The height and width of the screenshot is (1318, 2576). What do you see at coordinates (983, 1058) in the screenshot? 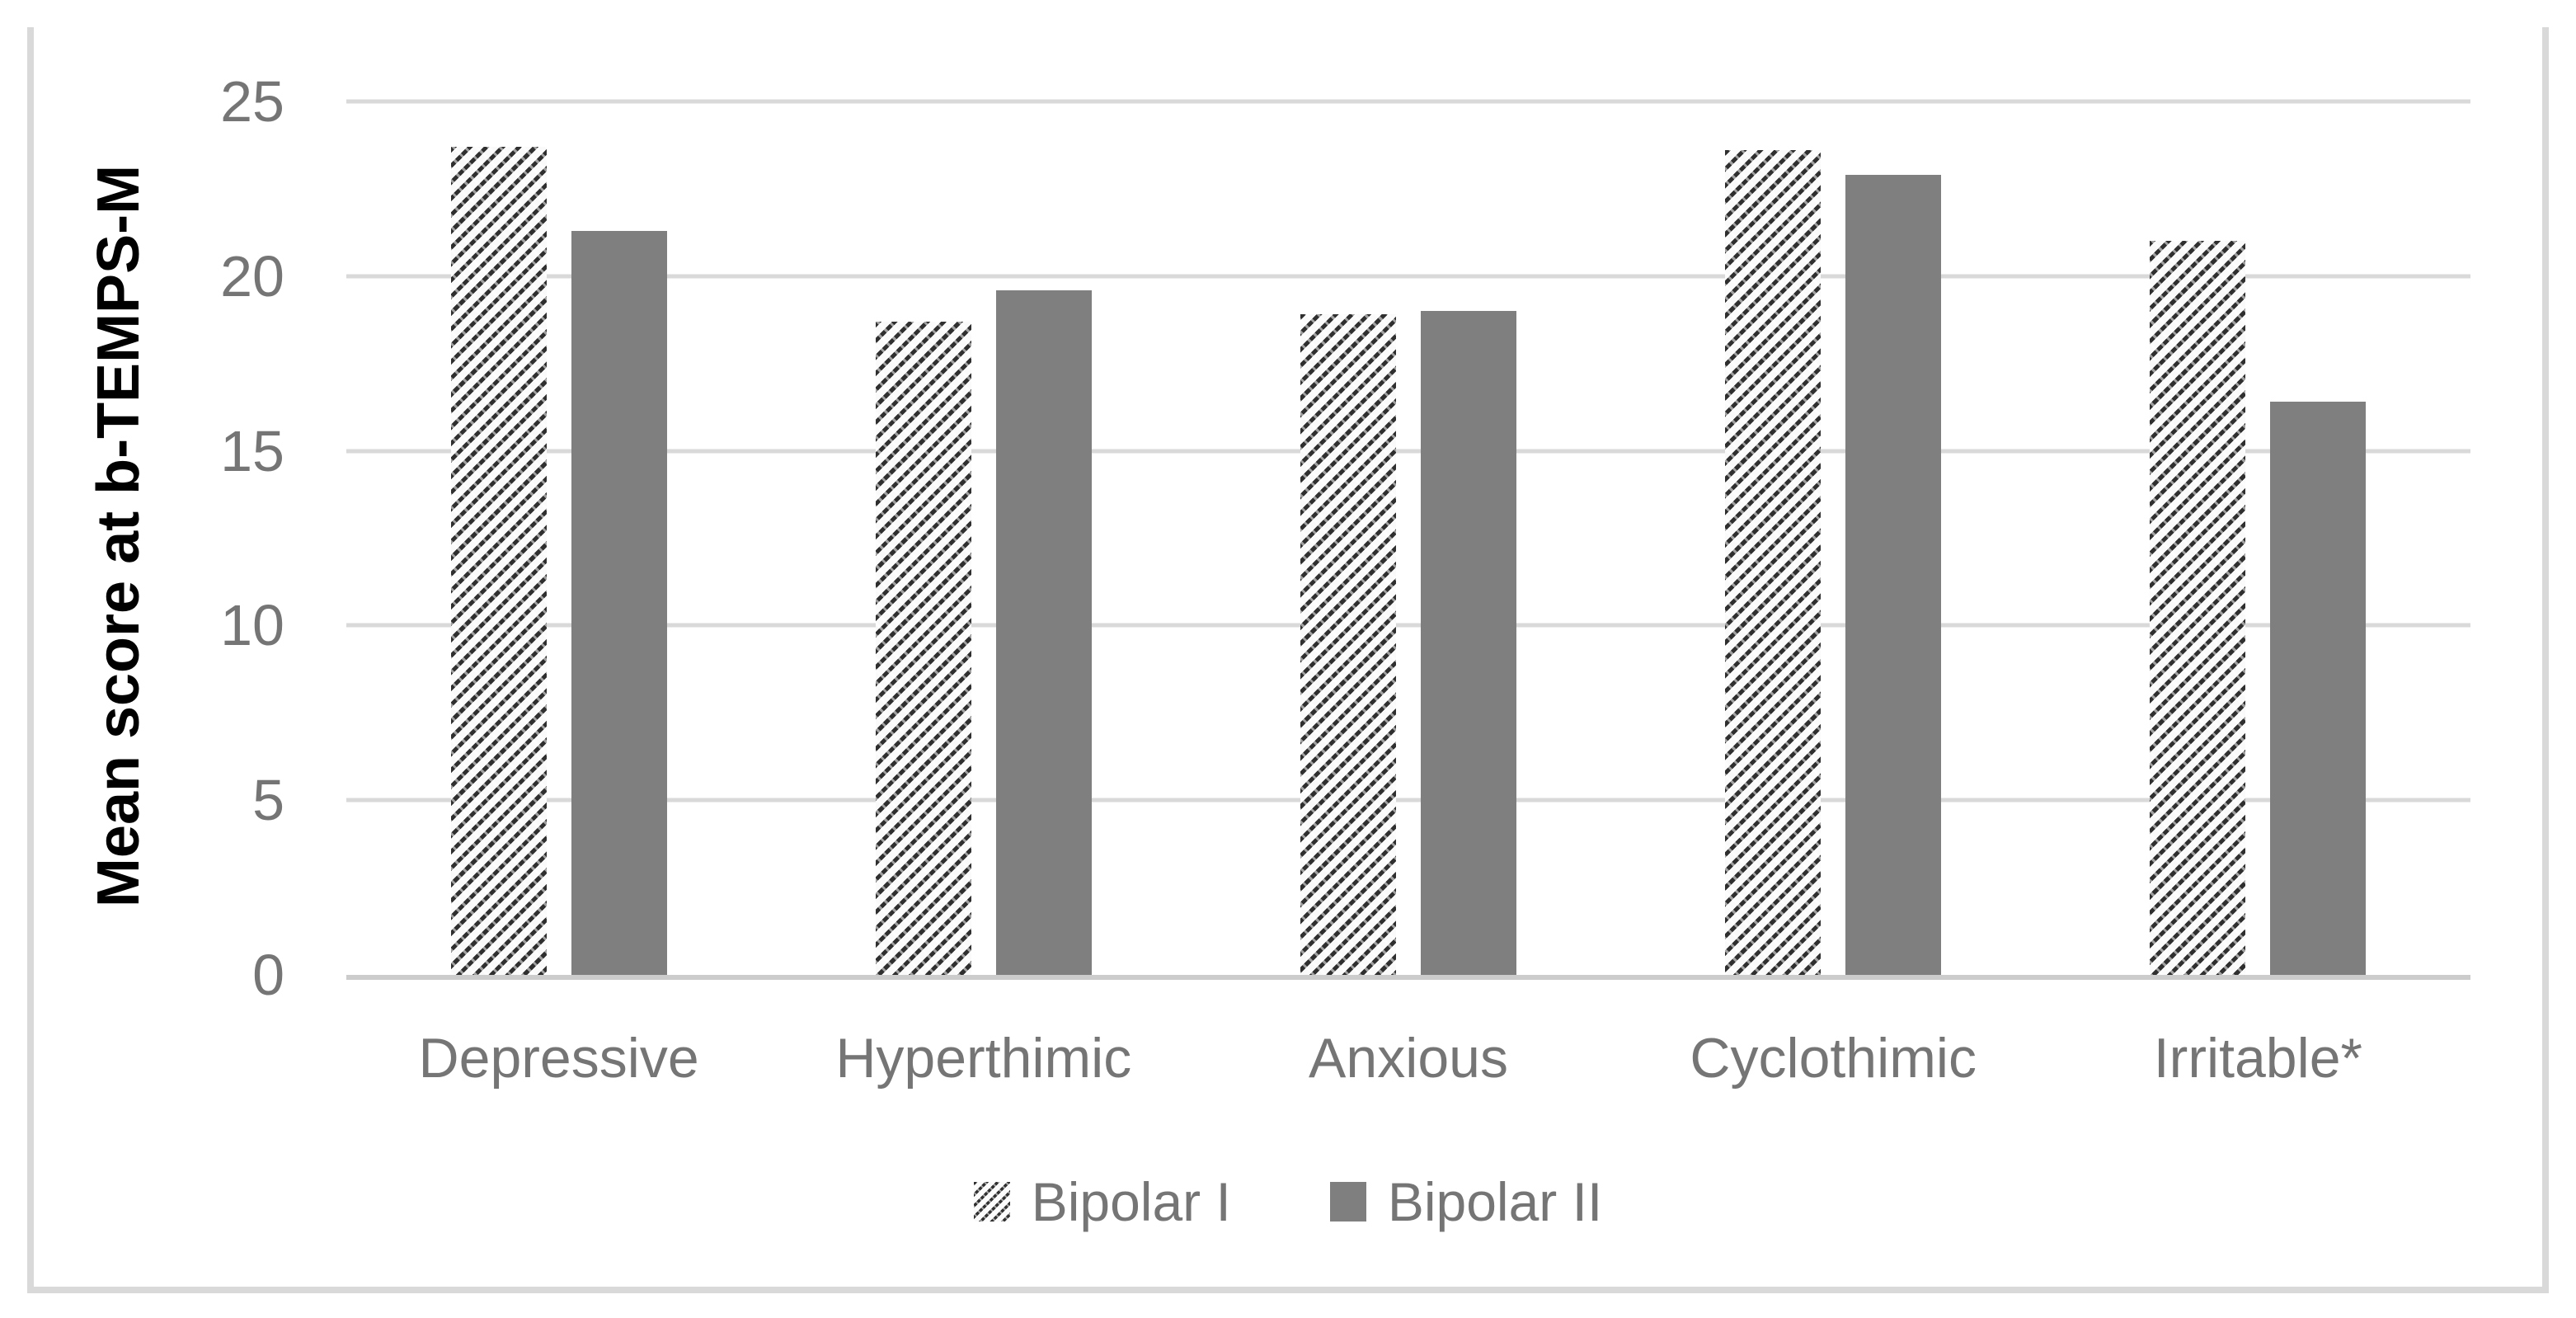
I see `category-label-hyperthimic: Hyperthimic` at bounding box center [983, 1058].